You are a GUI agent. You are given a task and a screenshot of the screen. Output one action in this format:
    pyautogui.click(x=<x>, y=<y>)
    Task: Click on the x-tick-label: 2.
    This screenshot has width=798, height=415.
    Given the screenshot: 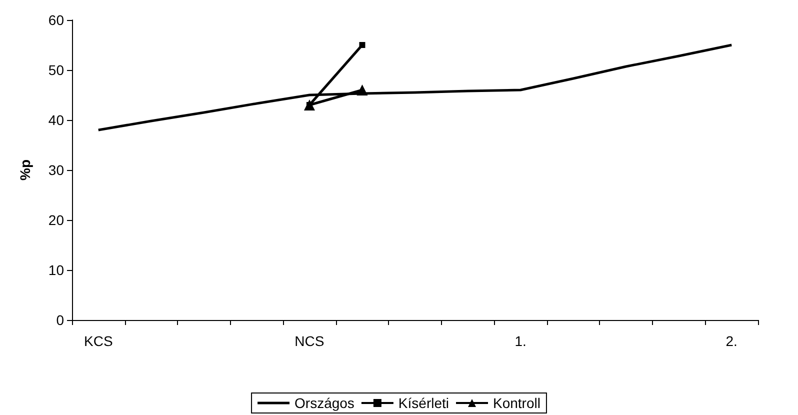 What is the action you would take?
    pyautogui.click(x=732, y=341)
    